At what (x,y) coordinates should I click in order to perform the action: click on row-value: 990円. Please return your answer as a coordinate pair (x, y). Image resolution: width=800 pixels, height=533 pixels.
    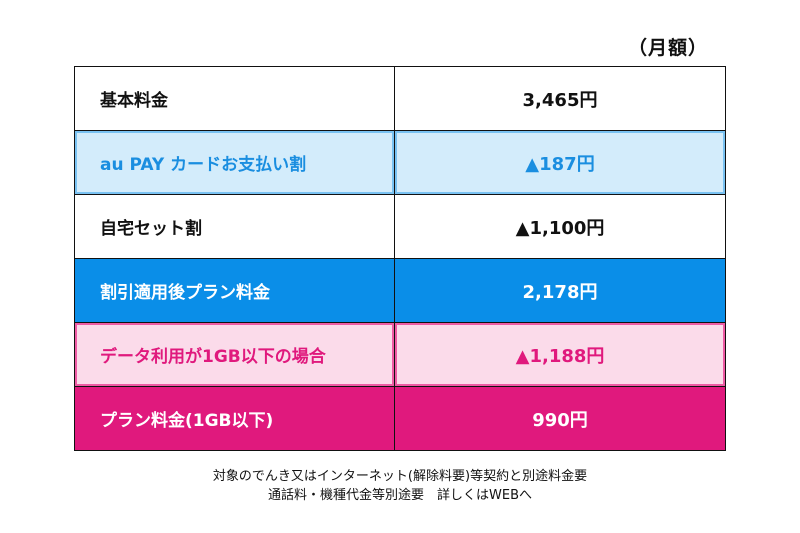
    Looking at the image, I should click on (560, 418).